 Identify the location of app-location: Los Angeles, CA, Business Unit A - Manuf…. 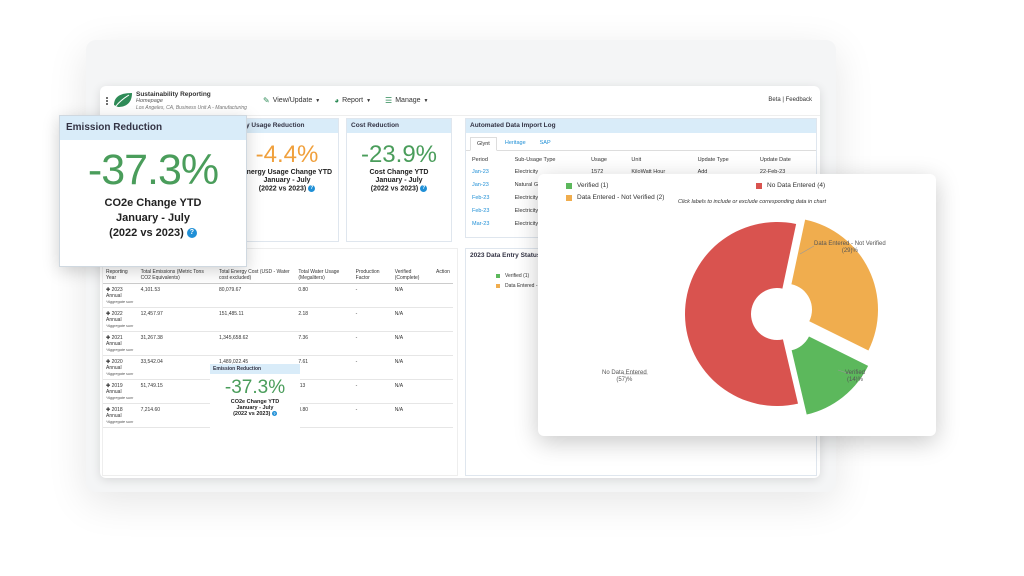
(191, 108).